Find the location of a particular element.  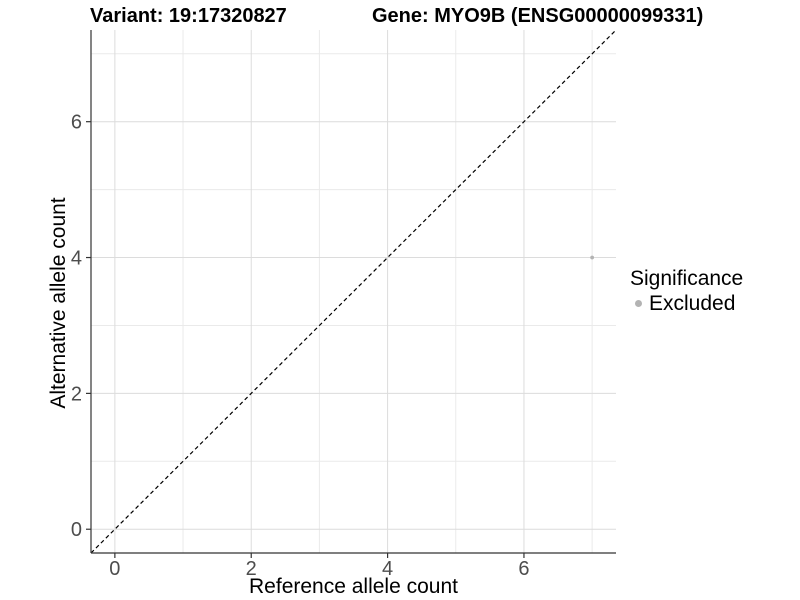

data-point is located at coordinates (592, 257).